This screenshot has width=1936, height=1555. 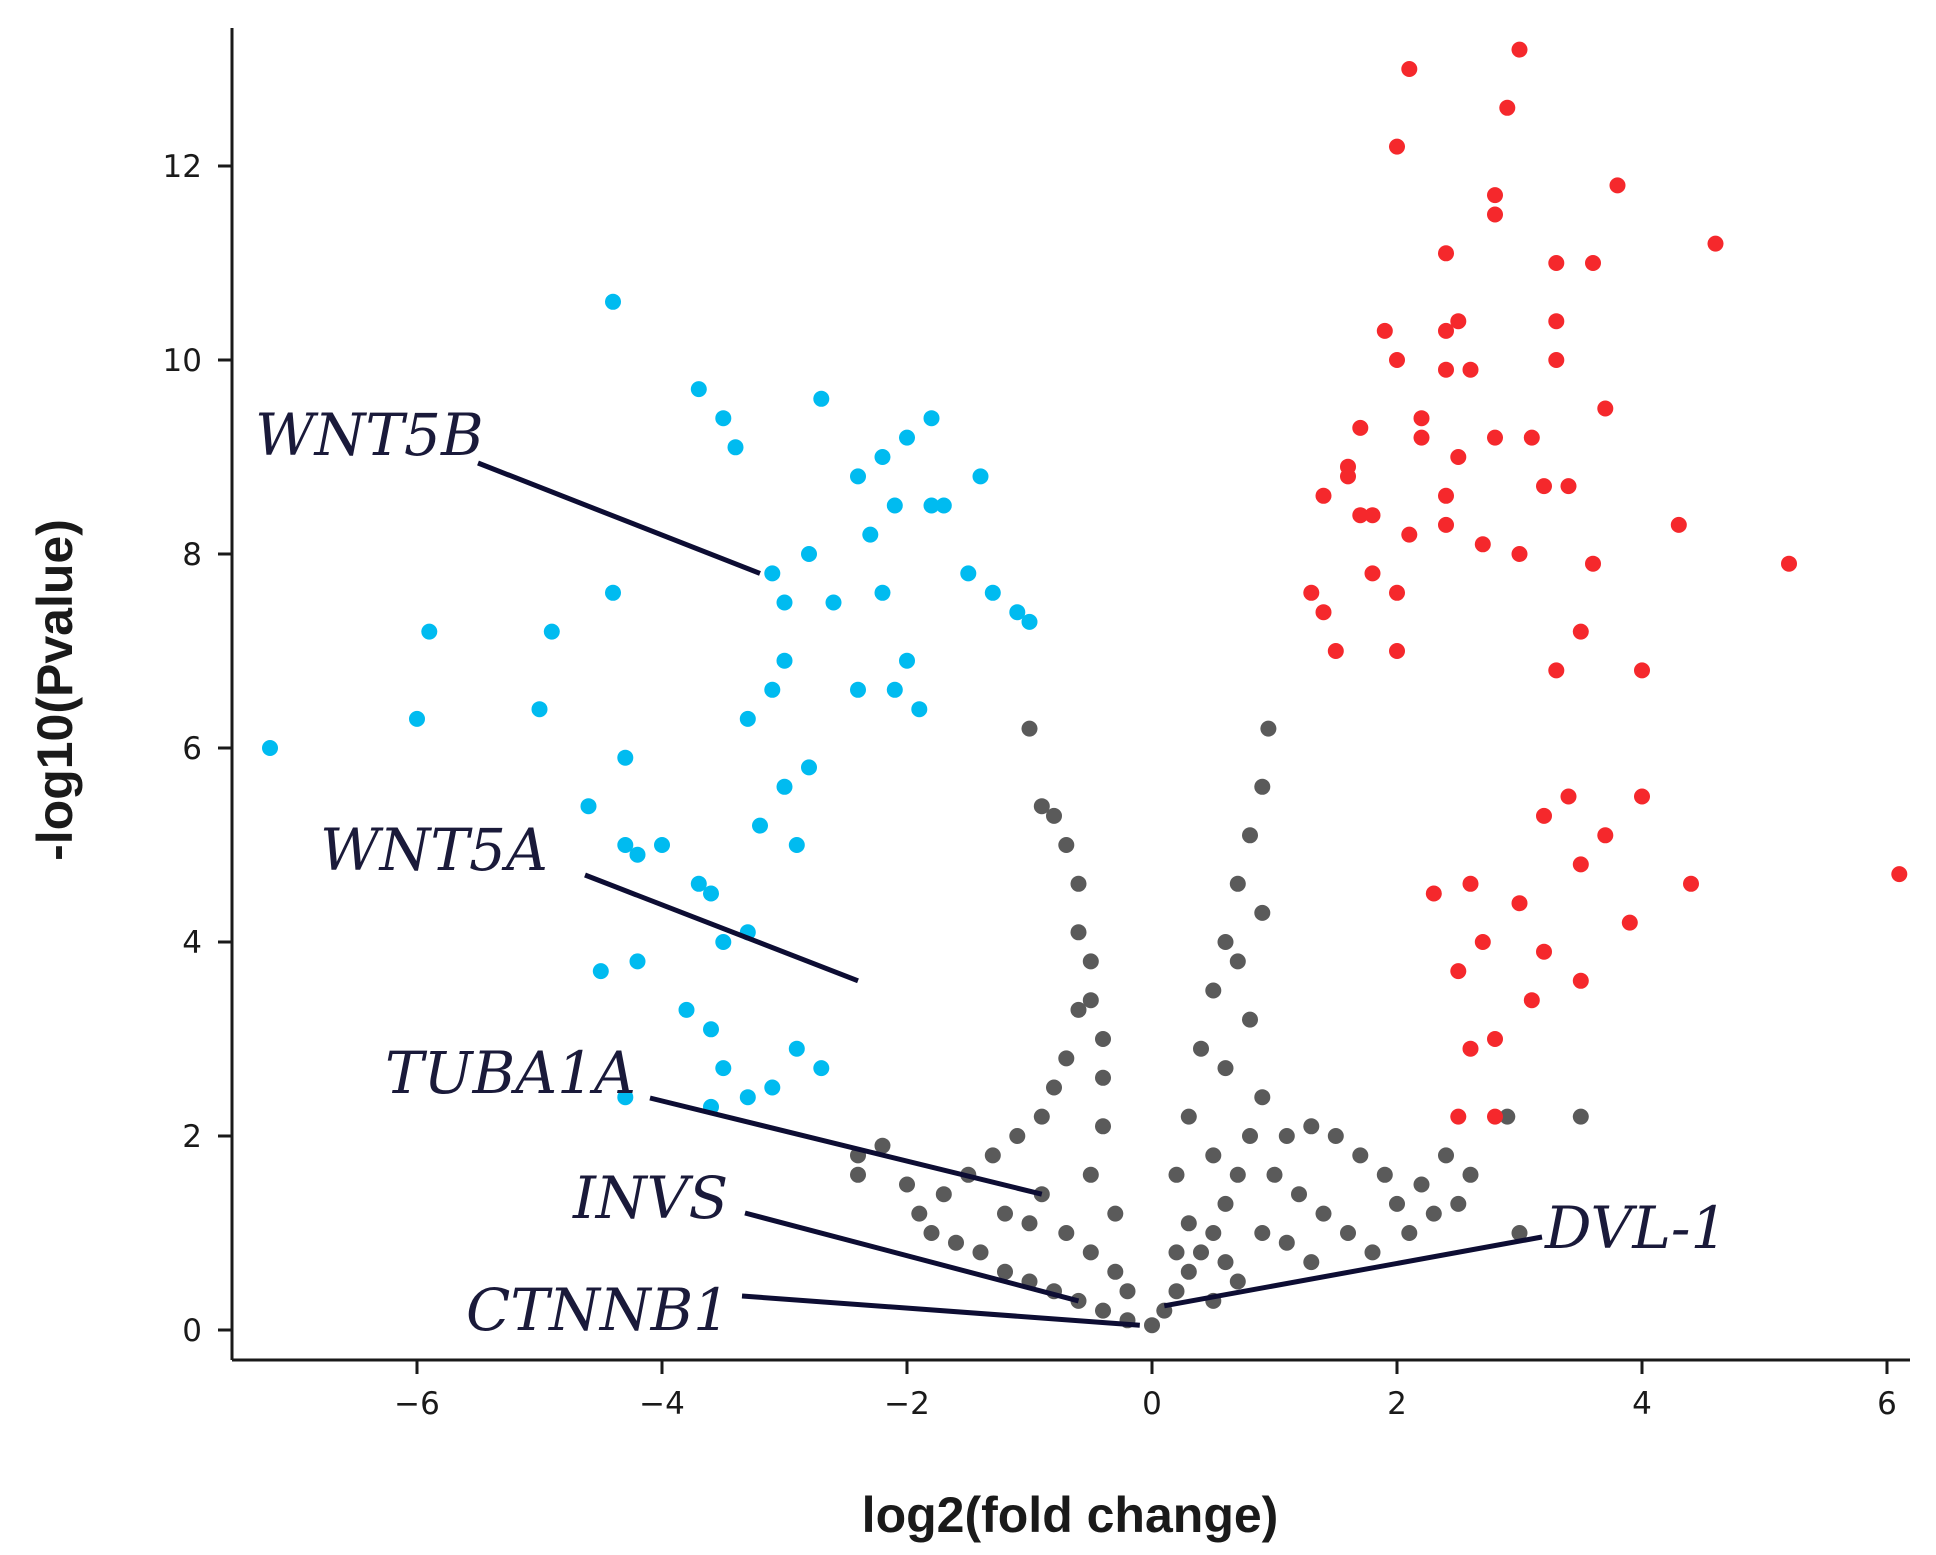 I want to click on x-tick-label-0: −6, so click(x=417, y=1404).